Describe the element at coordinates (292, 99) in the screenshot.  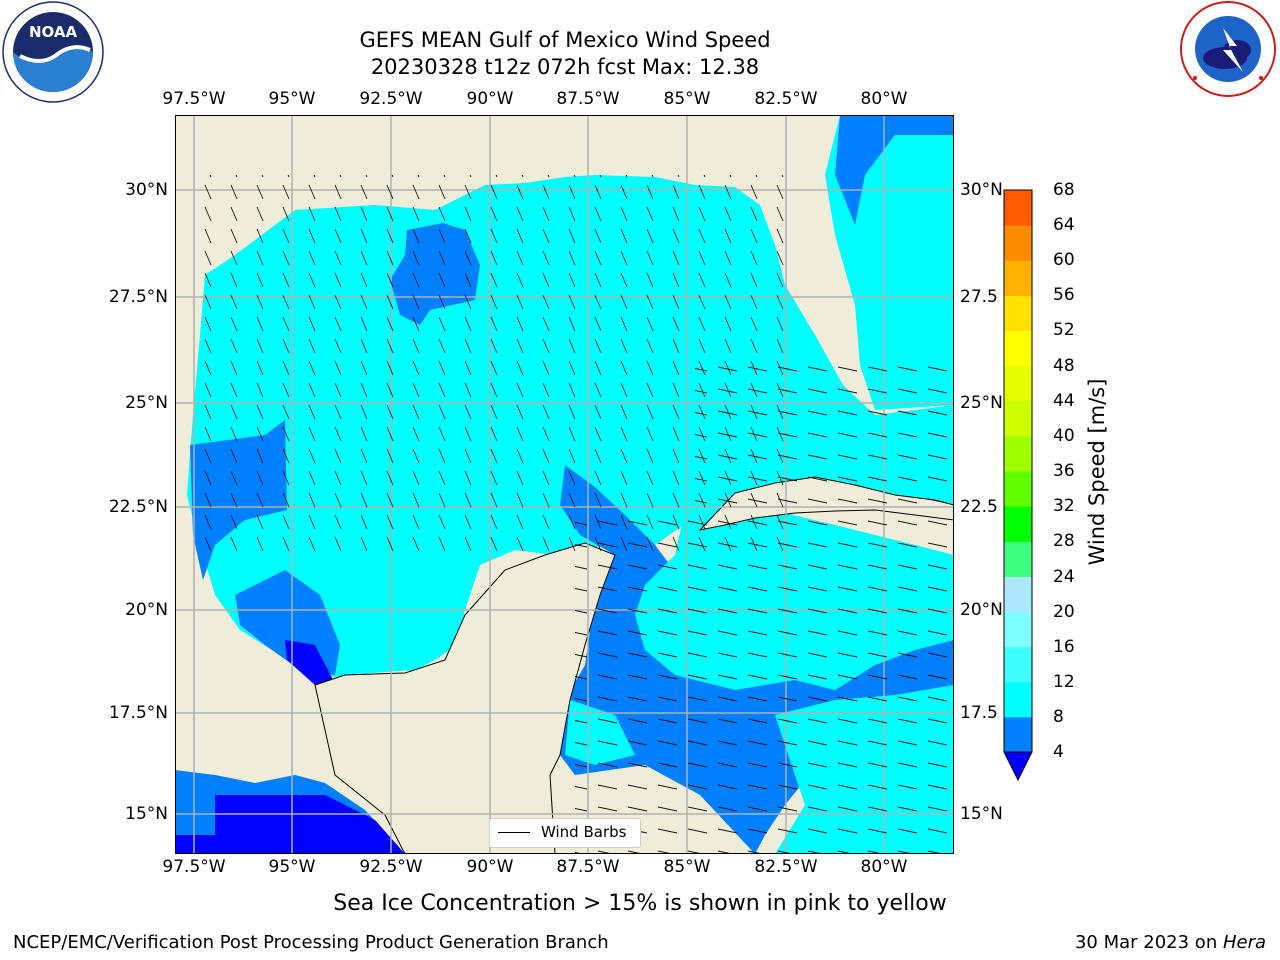
I see `lon-tick-top: 95°W` at that location.